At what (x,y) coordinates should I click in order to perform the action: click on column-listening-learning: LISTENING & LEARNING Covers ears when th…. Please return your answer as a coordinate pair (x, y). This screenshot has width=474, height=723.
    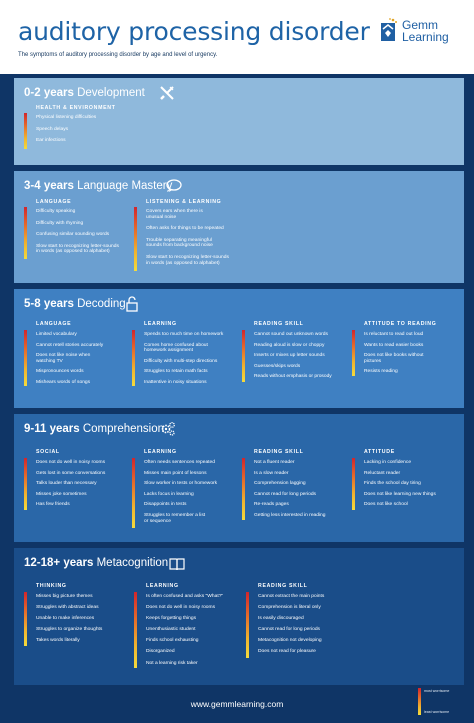
    Looking at the image, I should click on (181, 235).